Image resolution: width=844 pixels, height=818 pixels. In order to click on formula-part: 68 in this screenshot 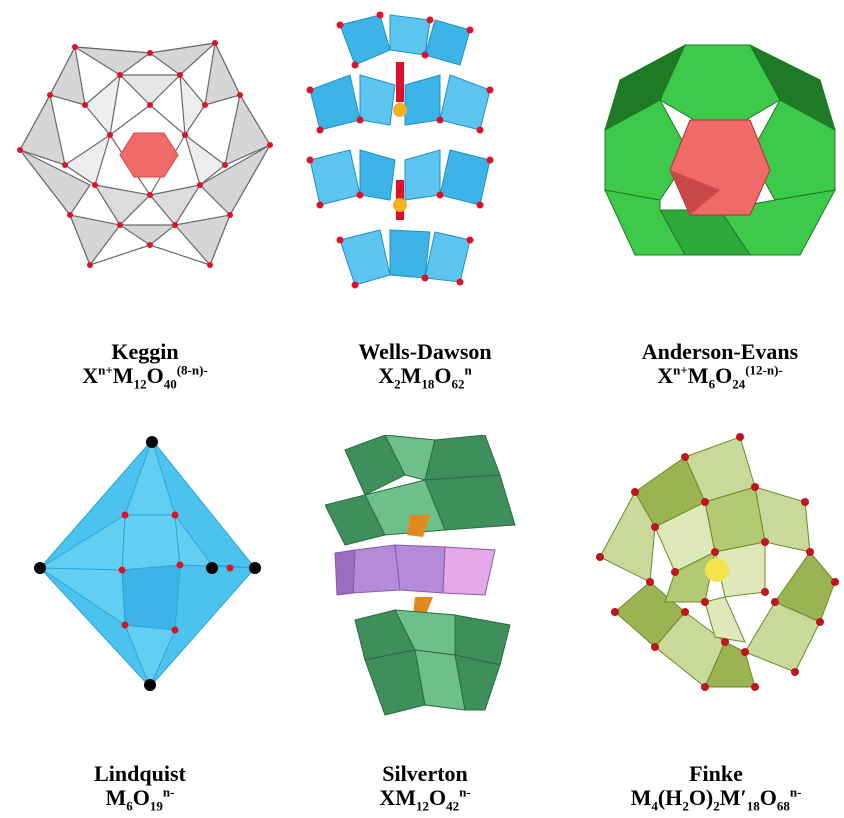, I will do `click(783, 806)`.